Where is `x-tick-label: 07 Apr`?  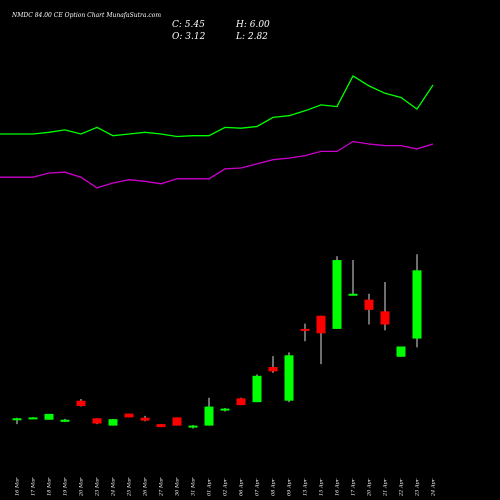
x-tick-label: 07 Apr is located at coordinates (258, 487).